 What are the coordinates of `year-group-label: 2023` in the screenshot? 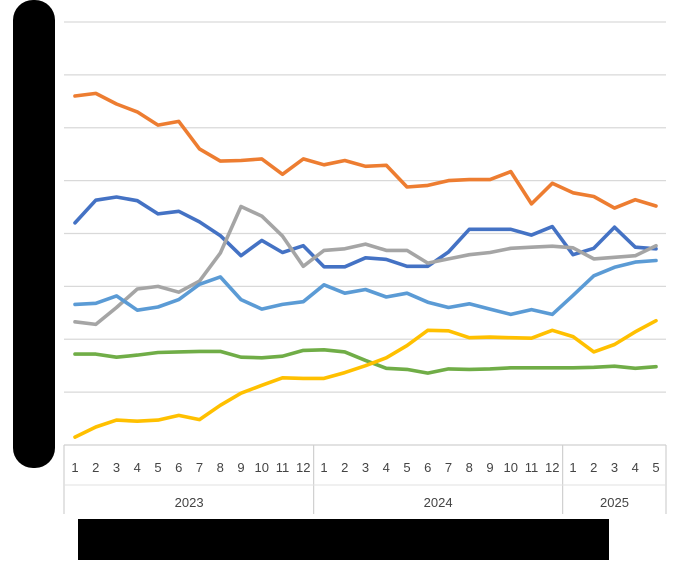 It's located at (189, 502).